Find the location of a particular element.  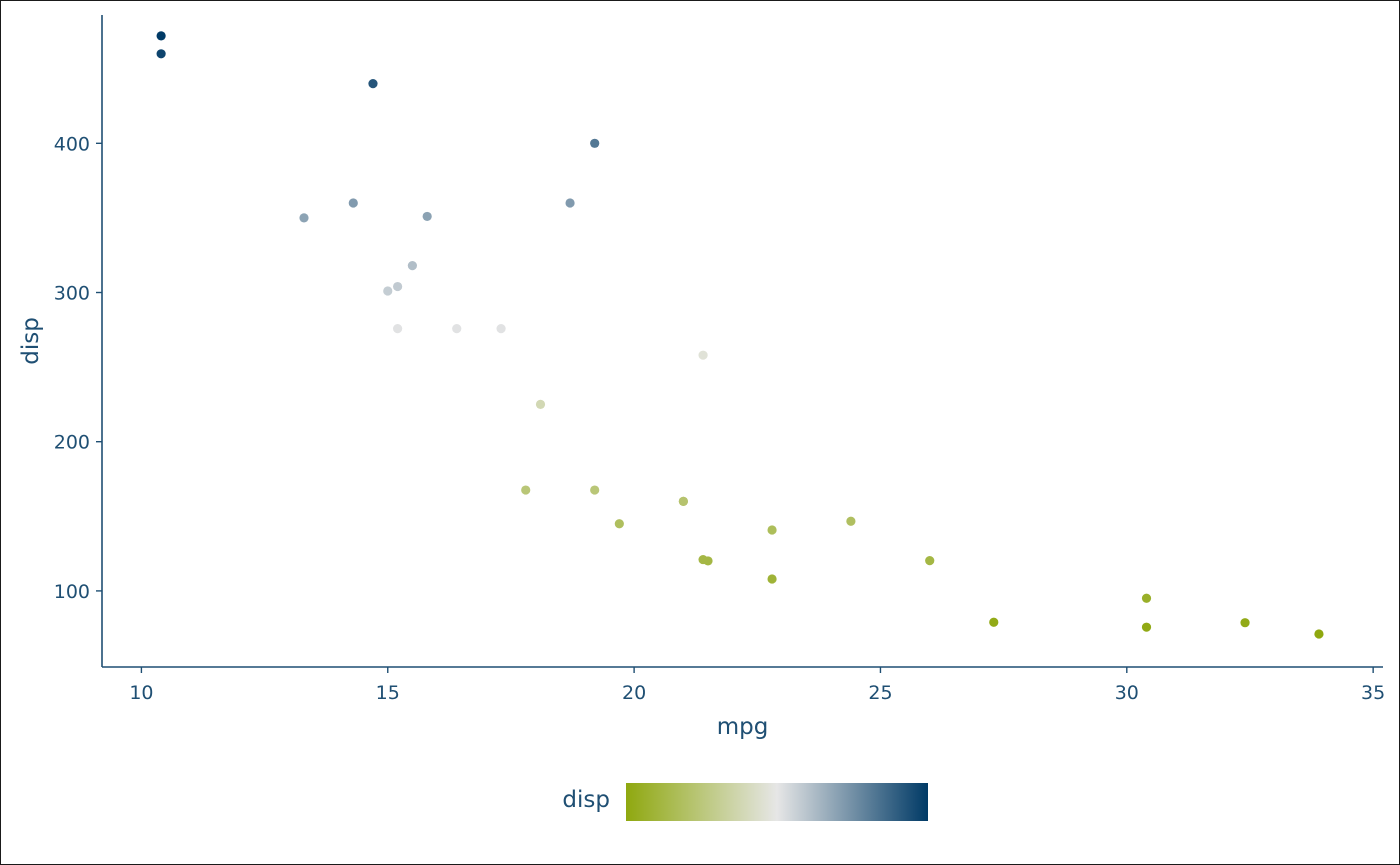

y-tick-label: 200 is located at coordinates (72, 443).